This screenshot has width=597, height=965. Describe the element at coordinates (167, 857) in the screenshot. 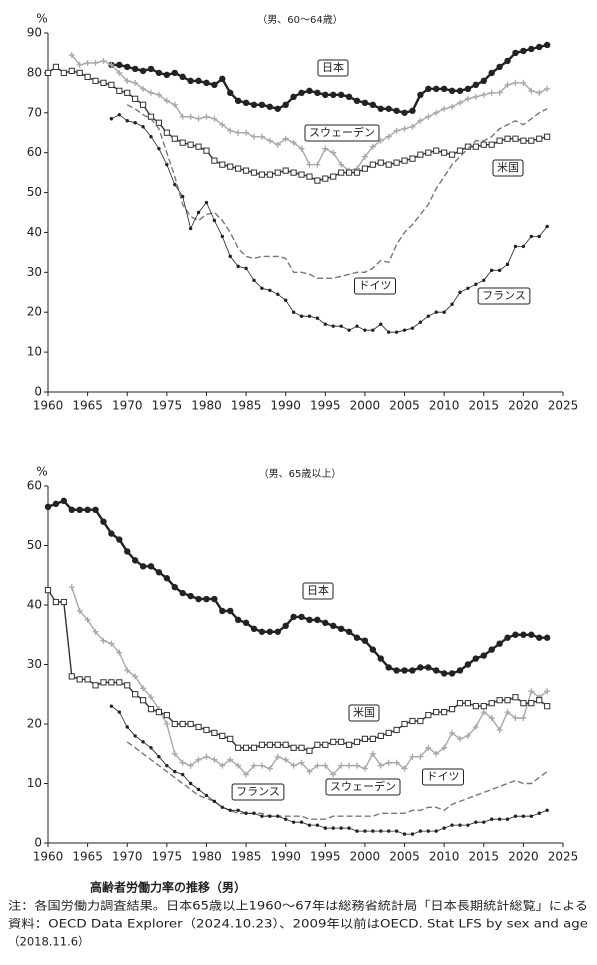

I see `x-tick-label: 1975` at that location.